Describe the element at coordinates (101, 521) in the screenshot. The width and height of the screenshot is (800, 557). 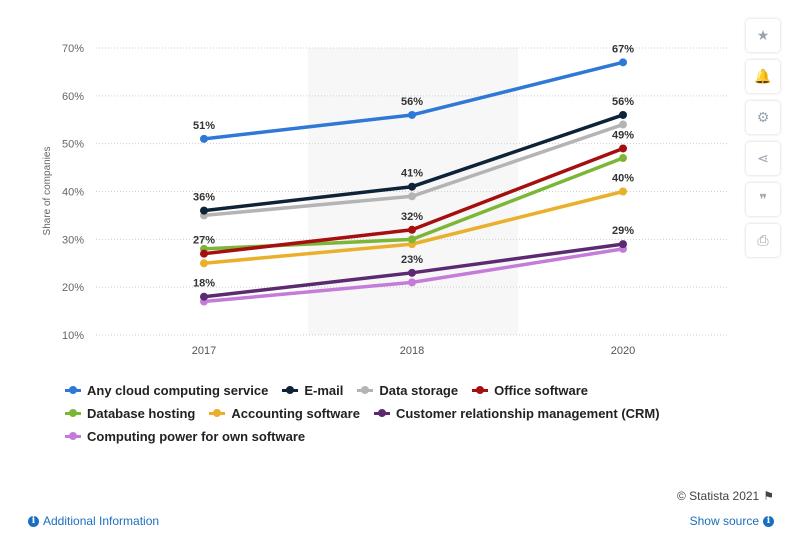
I see `additional-information-label: Additional Information` at that location.